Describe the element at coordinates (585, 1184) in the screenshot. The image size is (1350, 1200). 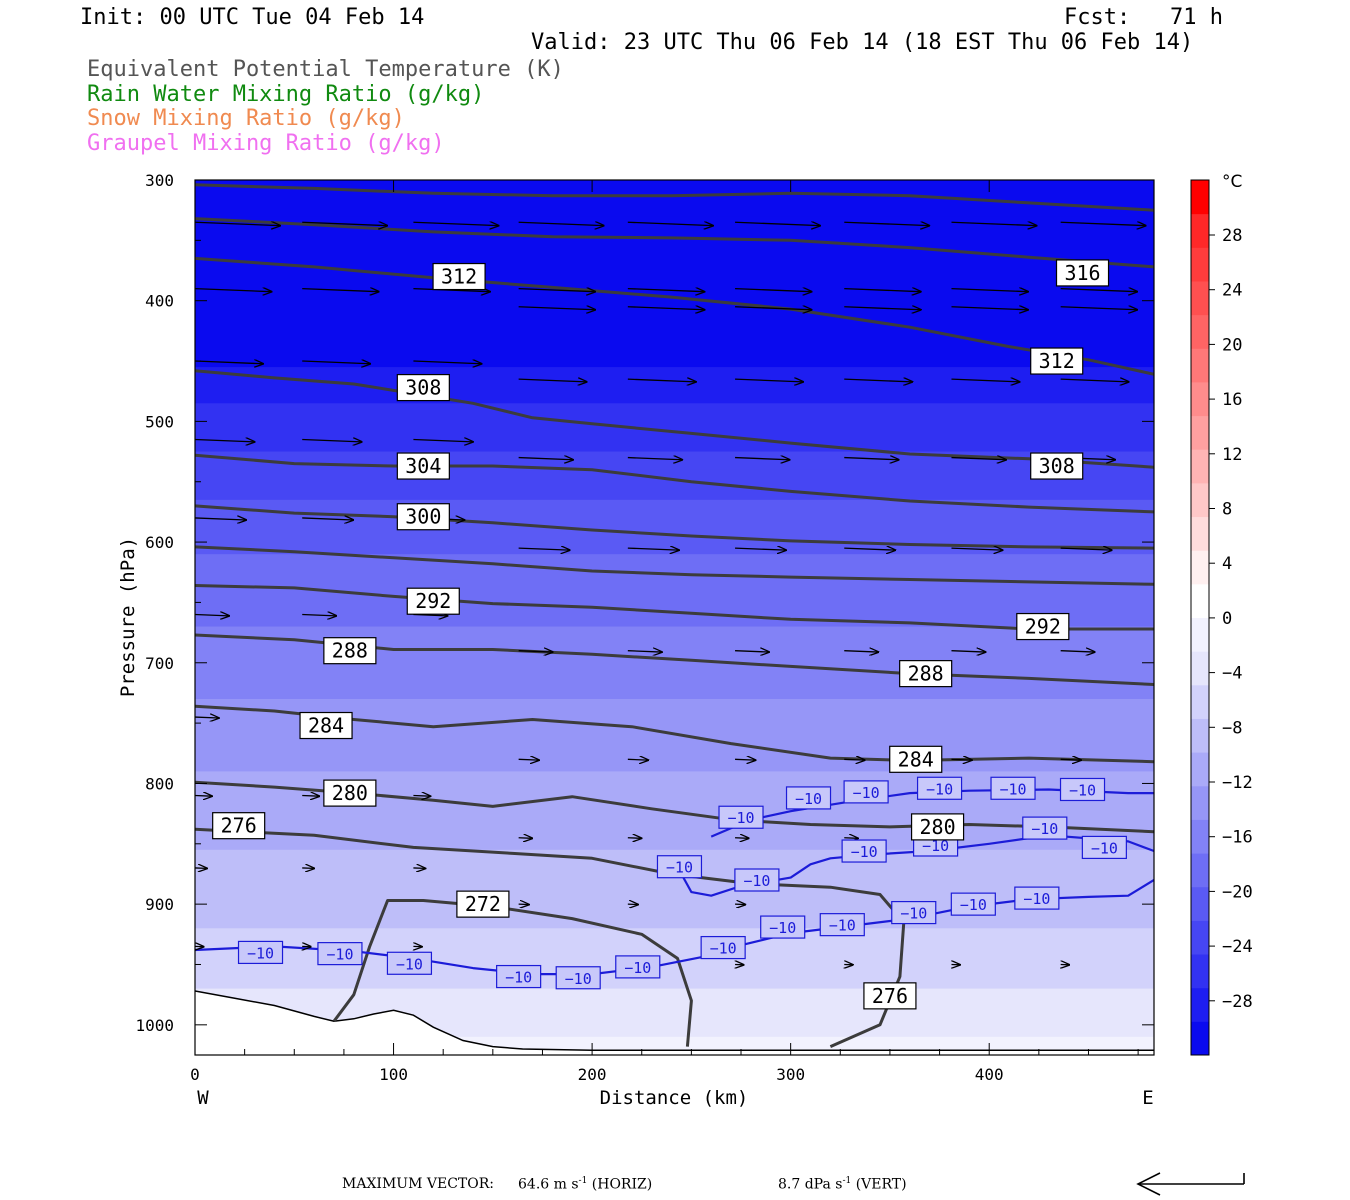
I see `max-vector-horiz: 64.6 m s-1 (HORIZ)` at that location.